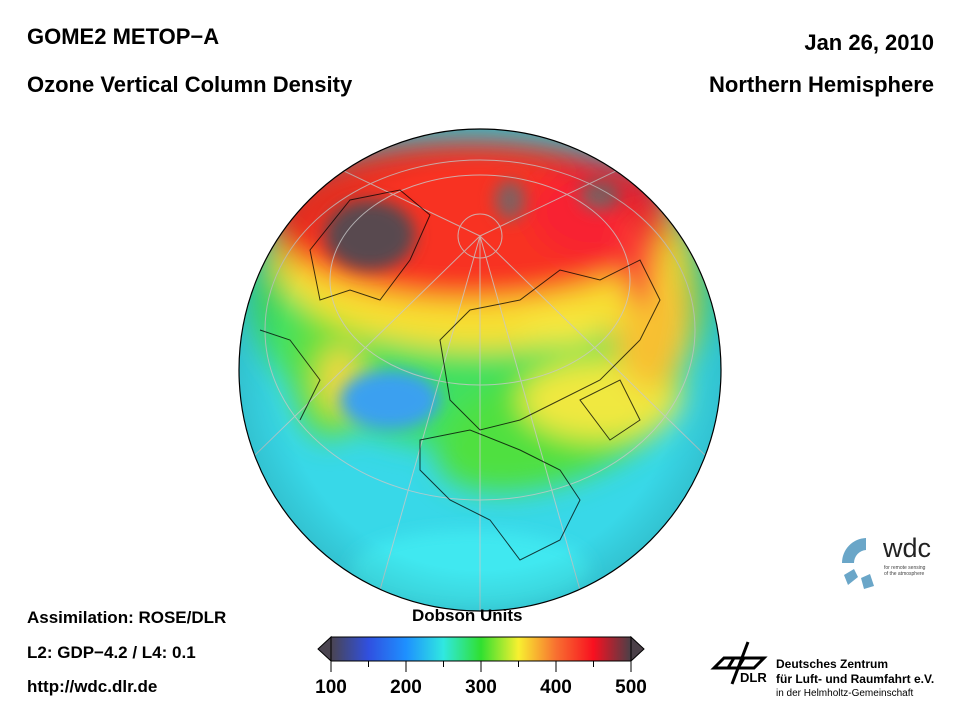 The image size is (960, 720). Describe the element at coordinates (891, 564) in the screenshot. I see `wdc-logo: wdc for remote sensing of the atmosphere` at that location.